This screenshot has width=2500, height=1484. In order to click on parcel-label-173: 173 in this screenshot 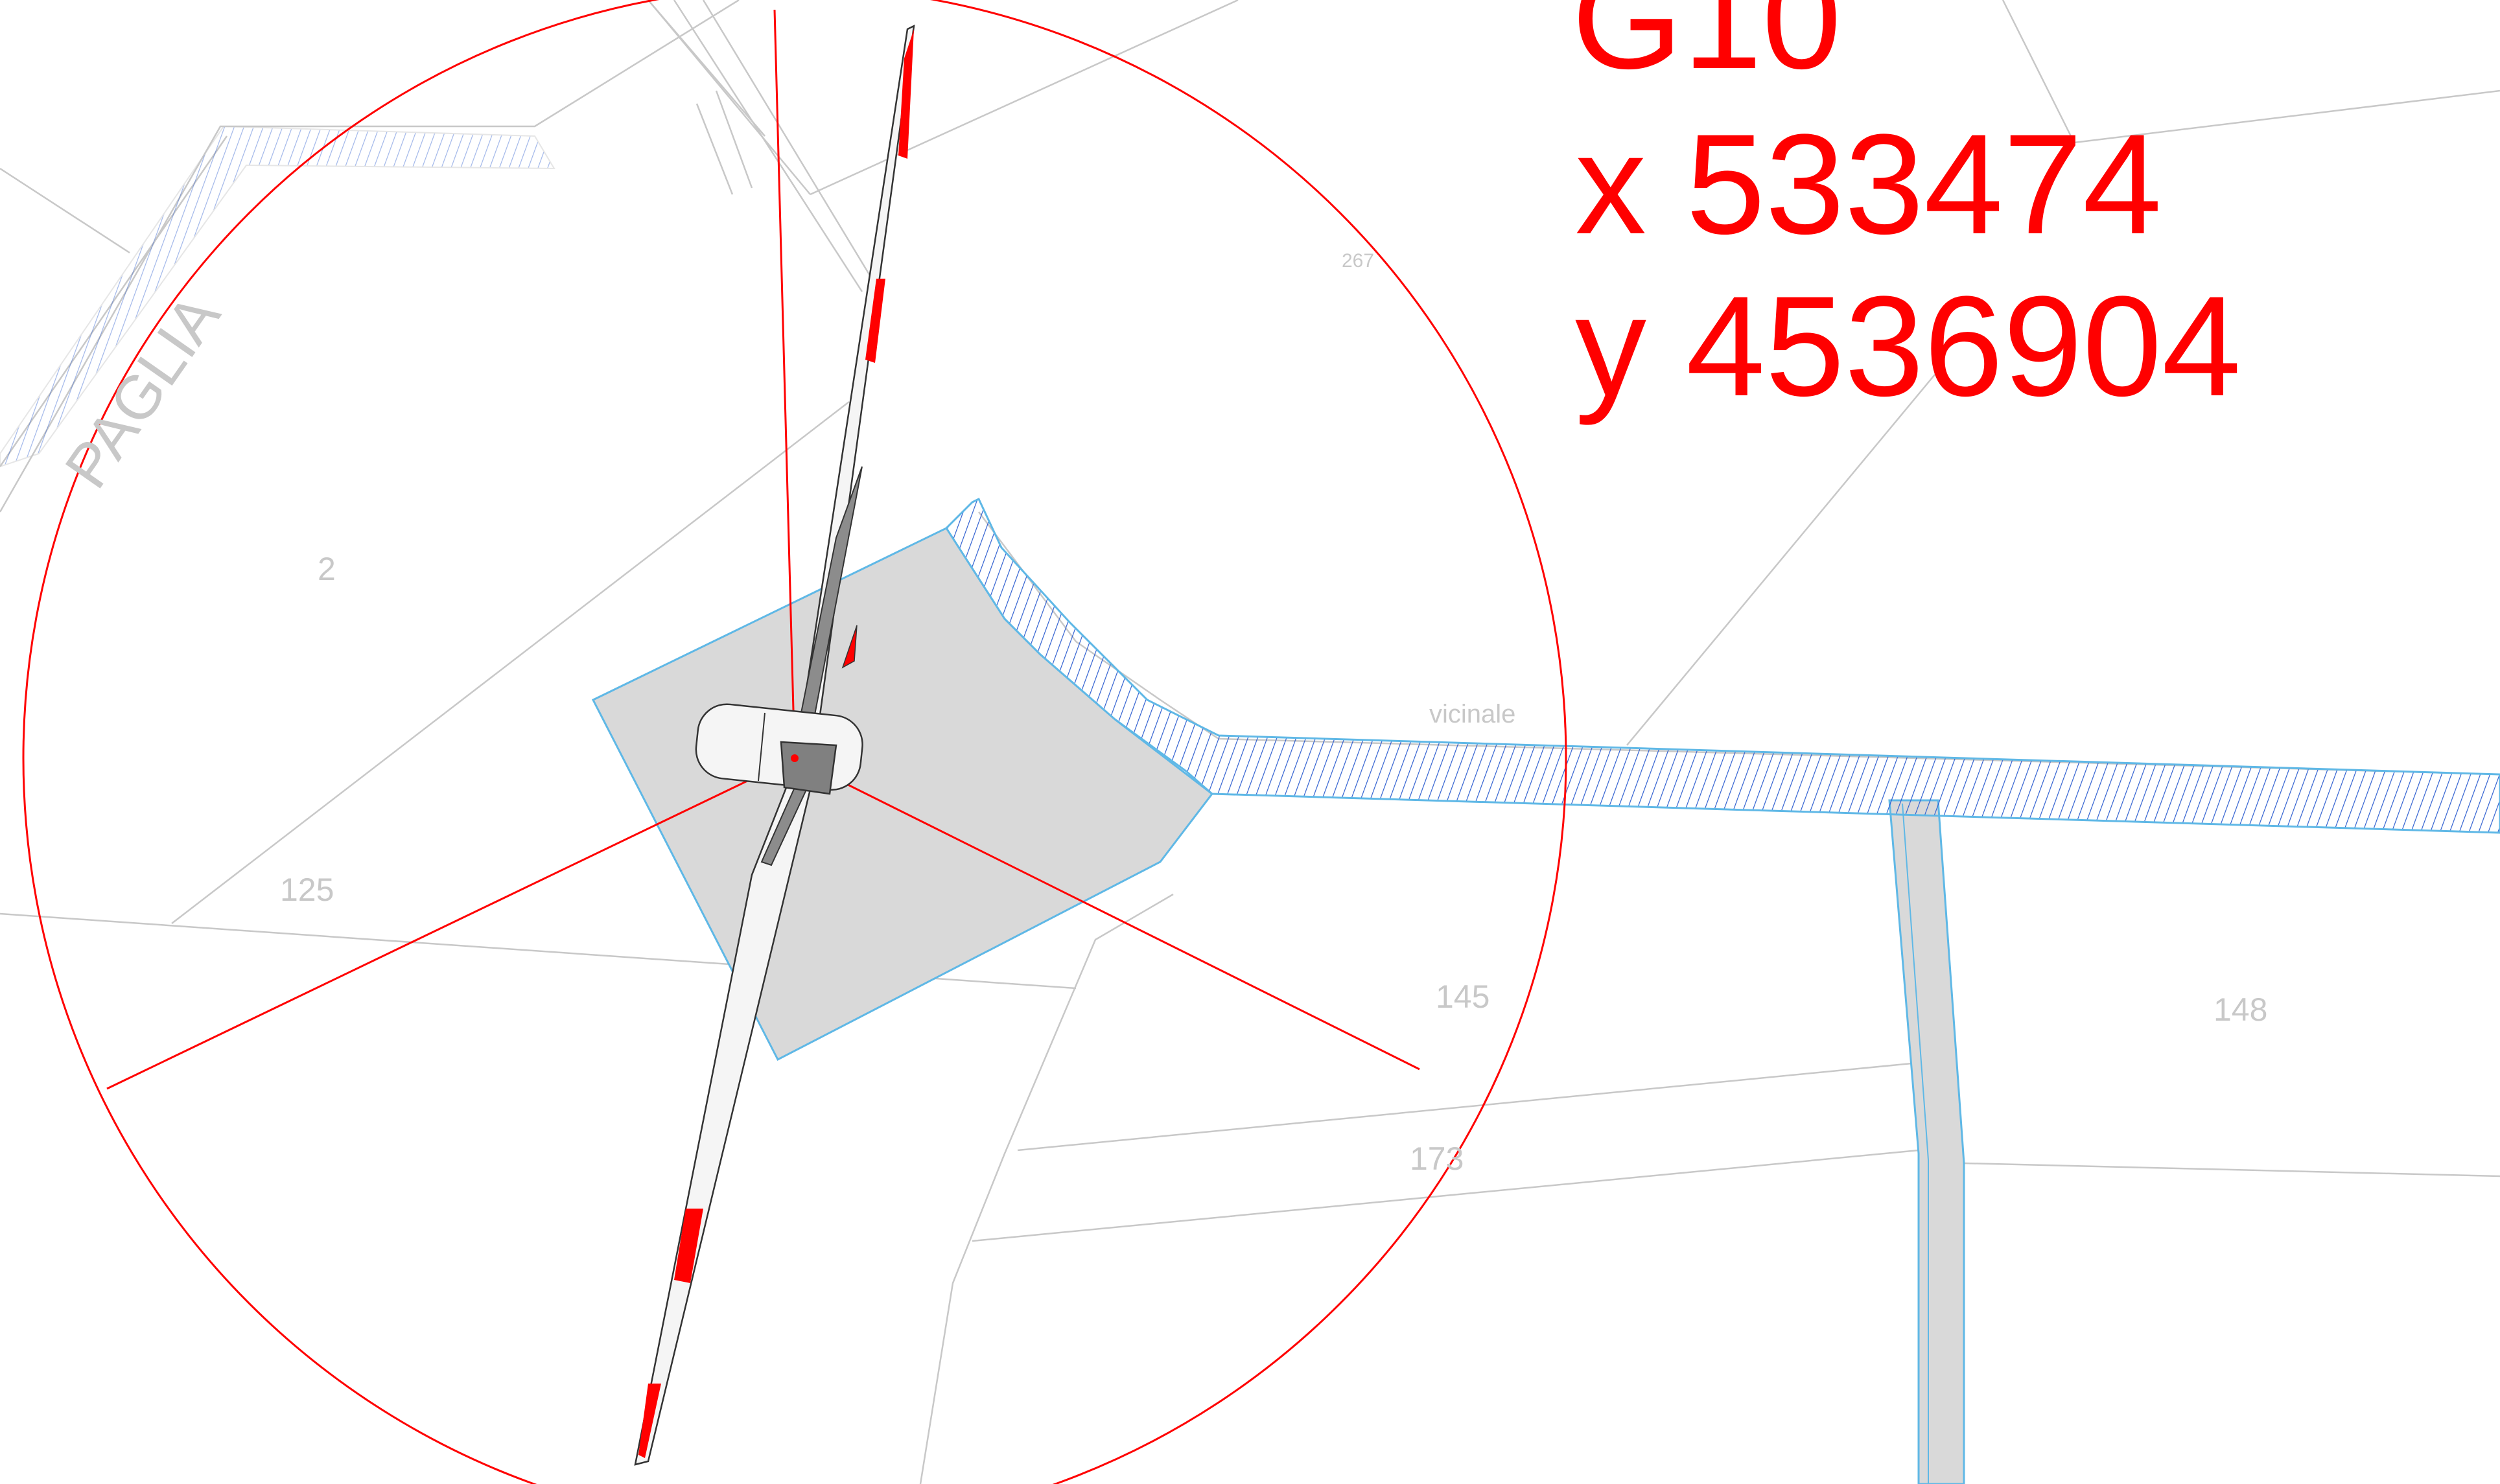, I will do `click(1437, 1159)`.